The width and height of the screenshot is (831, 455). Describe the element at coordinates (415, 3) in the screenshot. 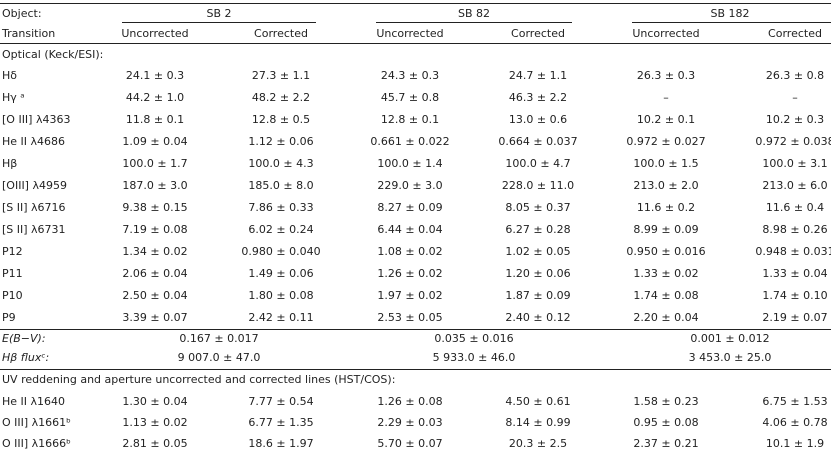

I see `top-rule` at that location.